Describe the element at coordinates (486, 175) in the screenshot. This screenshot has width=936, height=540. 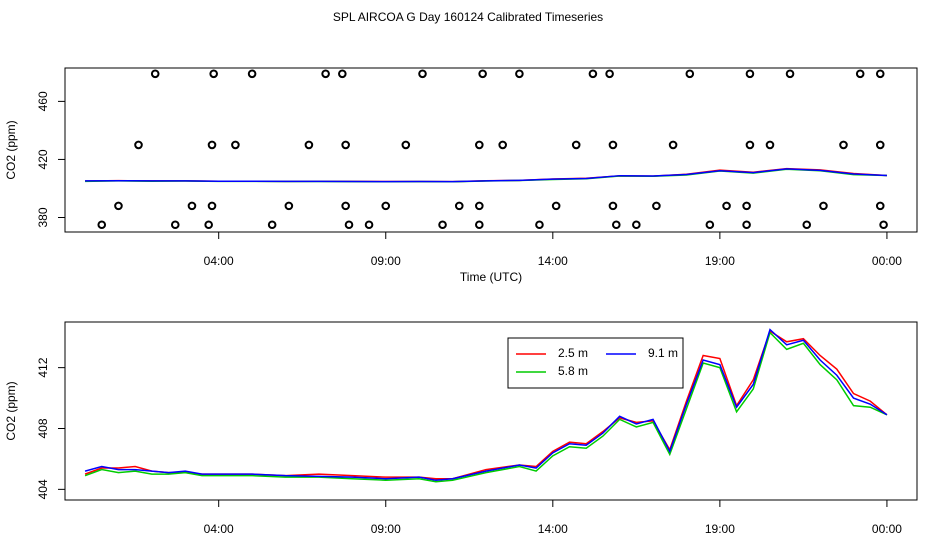
I see `line` at that location.